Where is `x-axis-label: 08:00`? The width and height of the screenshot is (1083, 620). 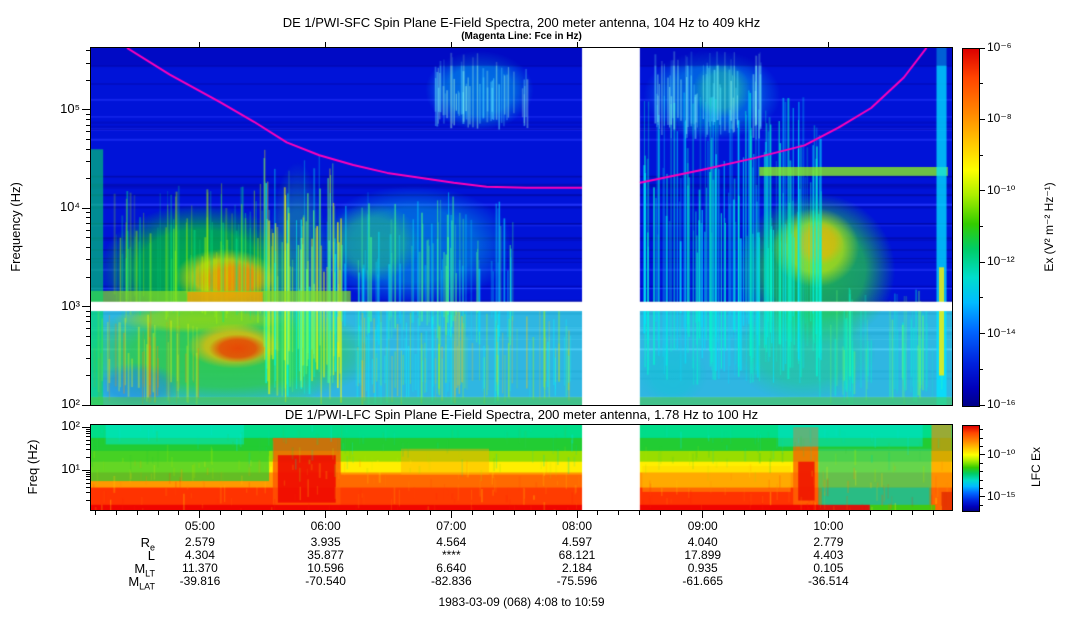 x-axis-label: 08:00 is located at coordinates (577, 526).